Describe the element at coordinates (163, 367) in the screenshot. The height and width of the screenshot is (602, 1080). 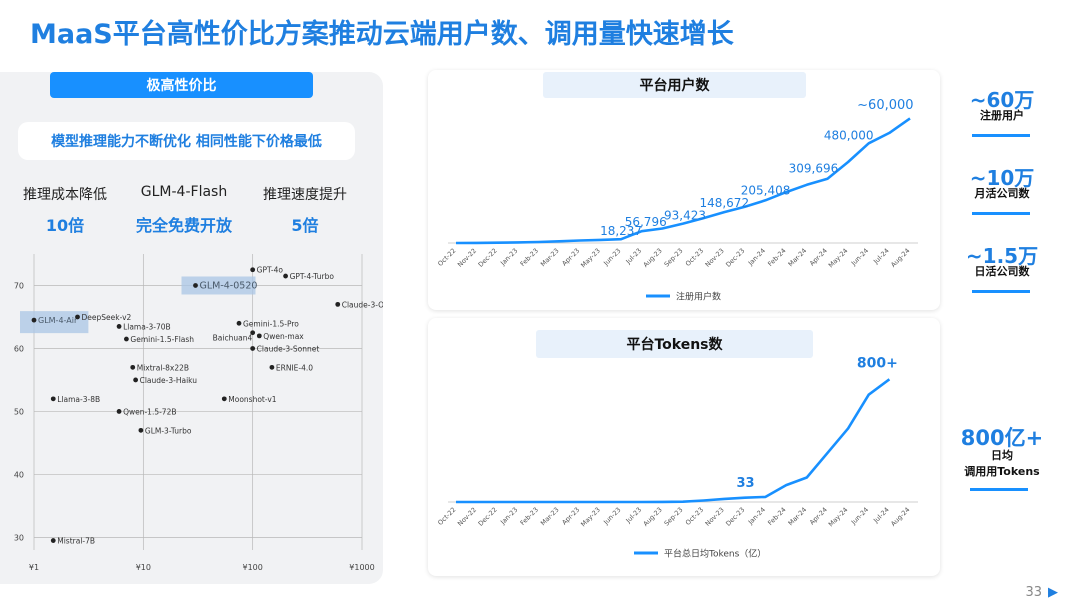
I see `point-label: Mixtral-8x22B` at that location.